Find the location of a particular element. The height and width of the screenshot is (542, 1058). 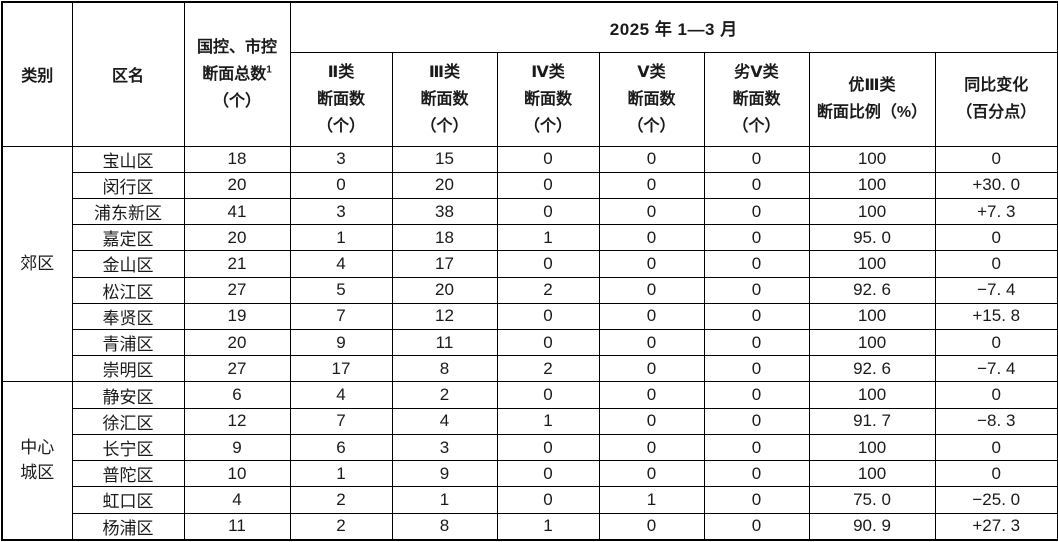

category-cell: 中心城区 is located at coordinates (37, 461).